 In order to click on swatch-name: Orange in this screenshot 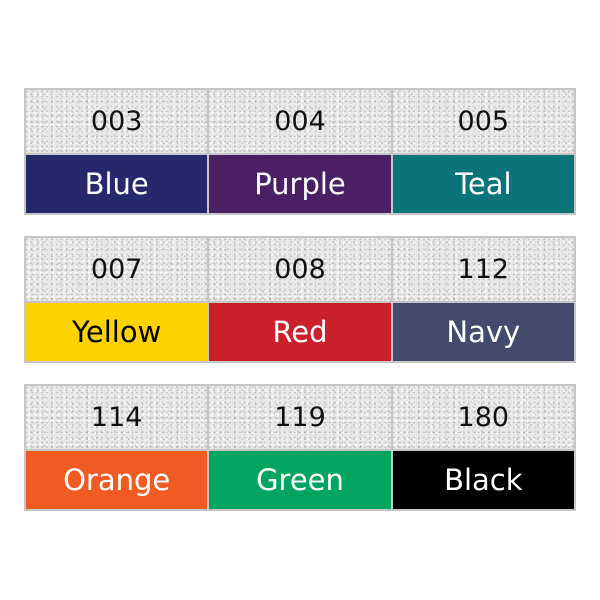, I will do `click(117, 480)`.